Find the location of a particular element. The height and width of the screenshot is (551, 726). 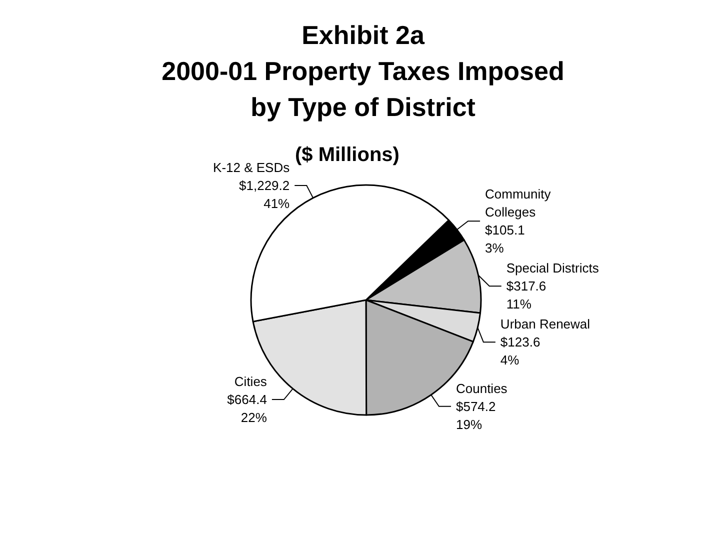

slice-label: Cities is located at coordinates (251, 382).